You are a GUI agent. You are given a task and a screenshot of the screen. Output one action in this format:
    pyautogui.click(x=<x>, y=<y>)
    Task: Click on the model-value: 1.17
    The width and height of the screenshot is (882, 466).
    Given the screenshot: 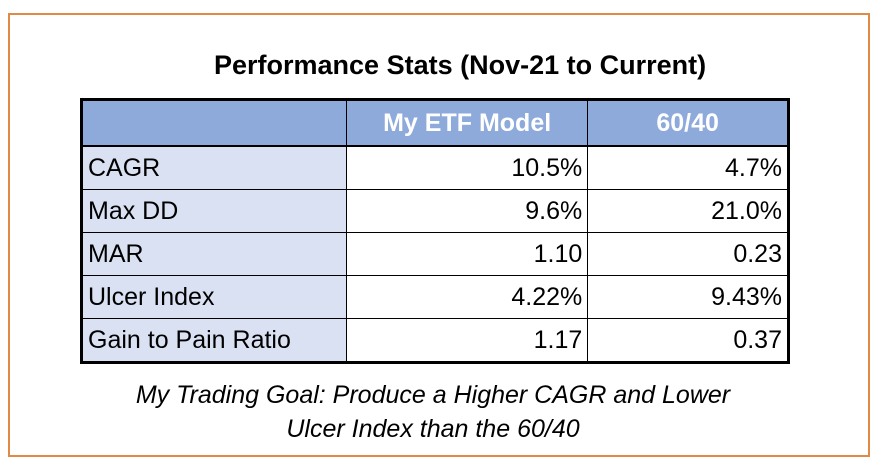 What is the action you would take?
    pyautogui.click(x=467, y=340)
    